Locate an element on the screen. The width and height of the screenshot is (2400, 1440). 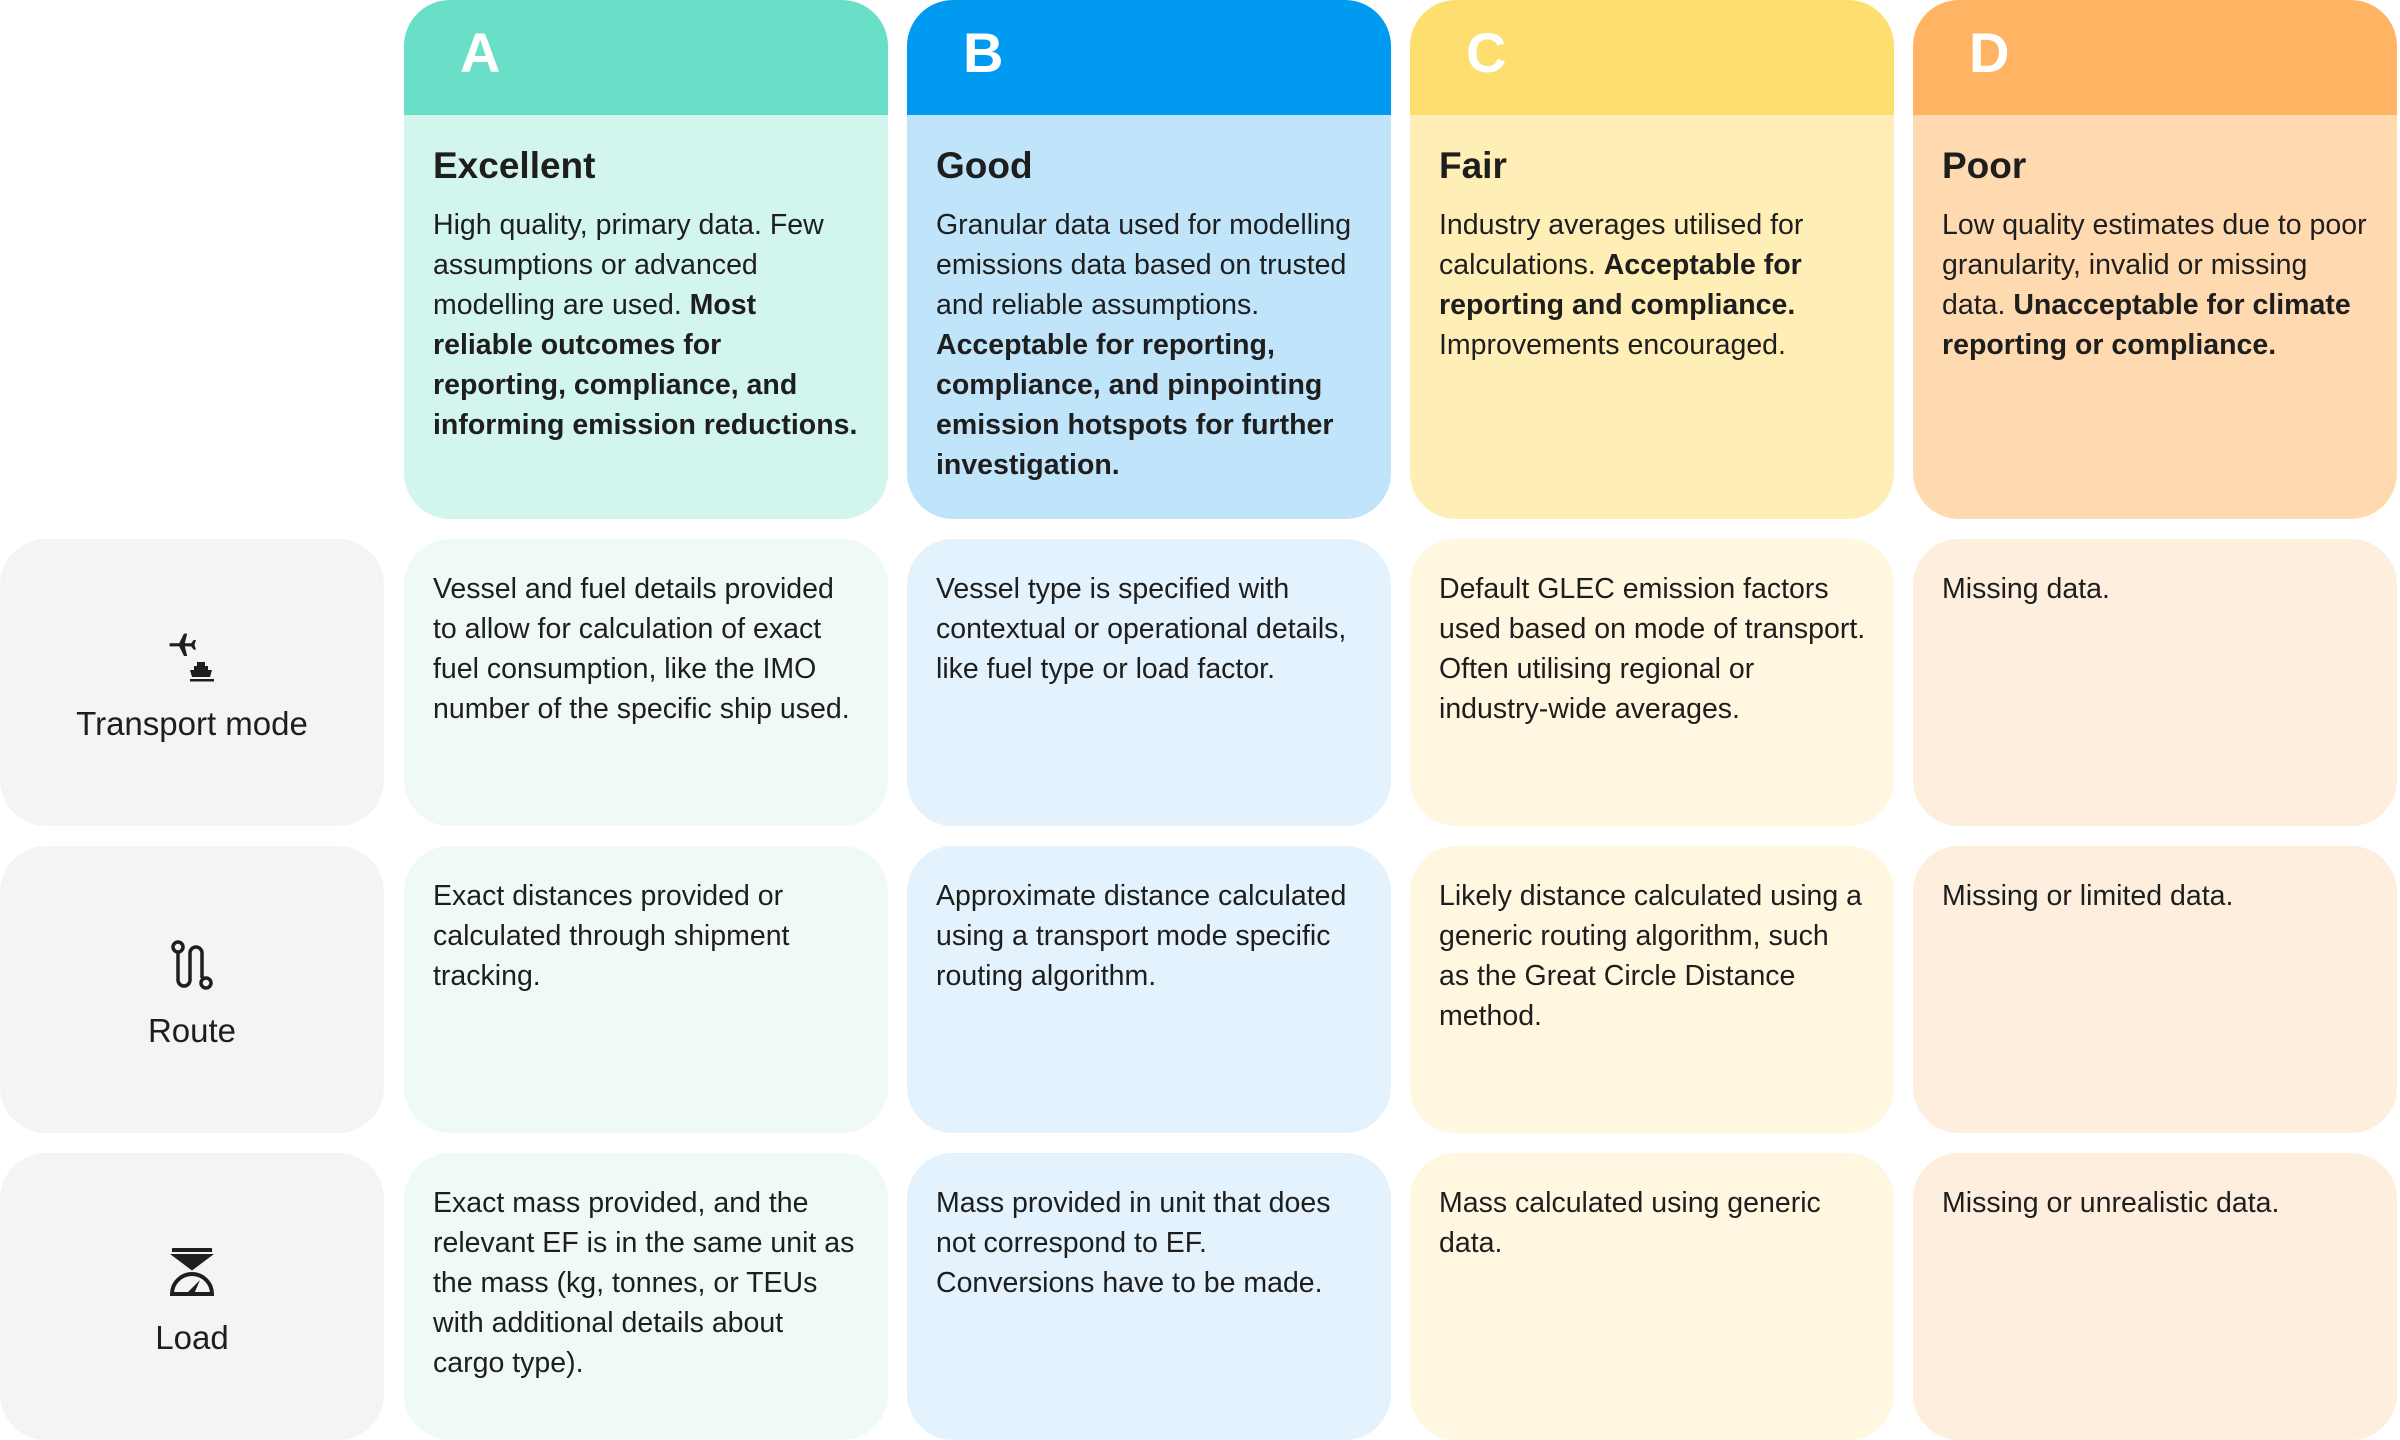
row-label-text: Route is located at coordinates (192, 1030).